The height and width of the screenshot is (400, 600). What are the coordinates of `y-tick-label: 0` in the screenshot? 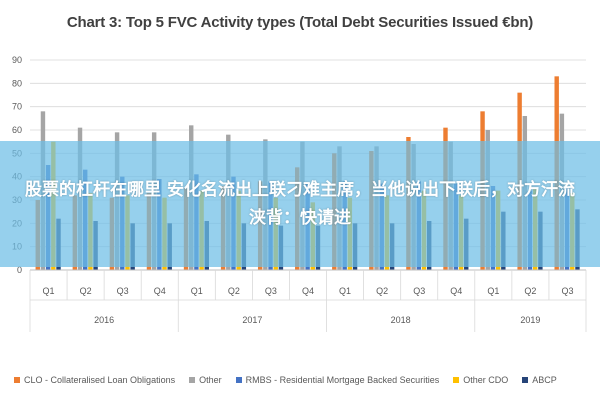 It's located at (19, 270).